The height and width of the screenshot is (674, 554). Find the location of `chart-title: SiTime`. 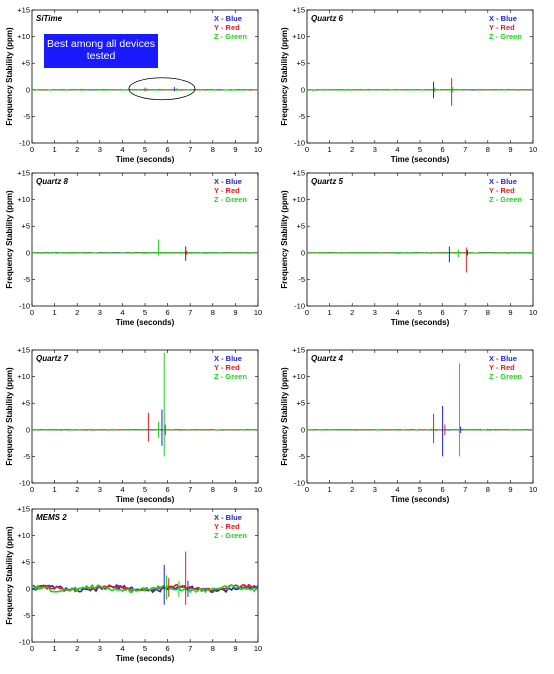

chart-title: SiTime is located at coordinates (49, 18).